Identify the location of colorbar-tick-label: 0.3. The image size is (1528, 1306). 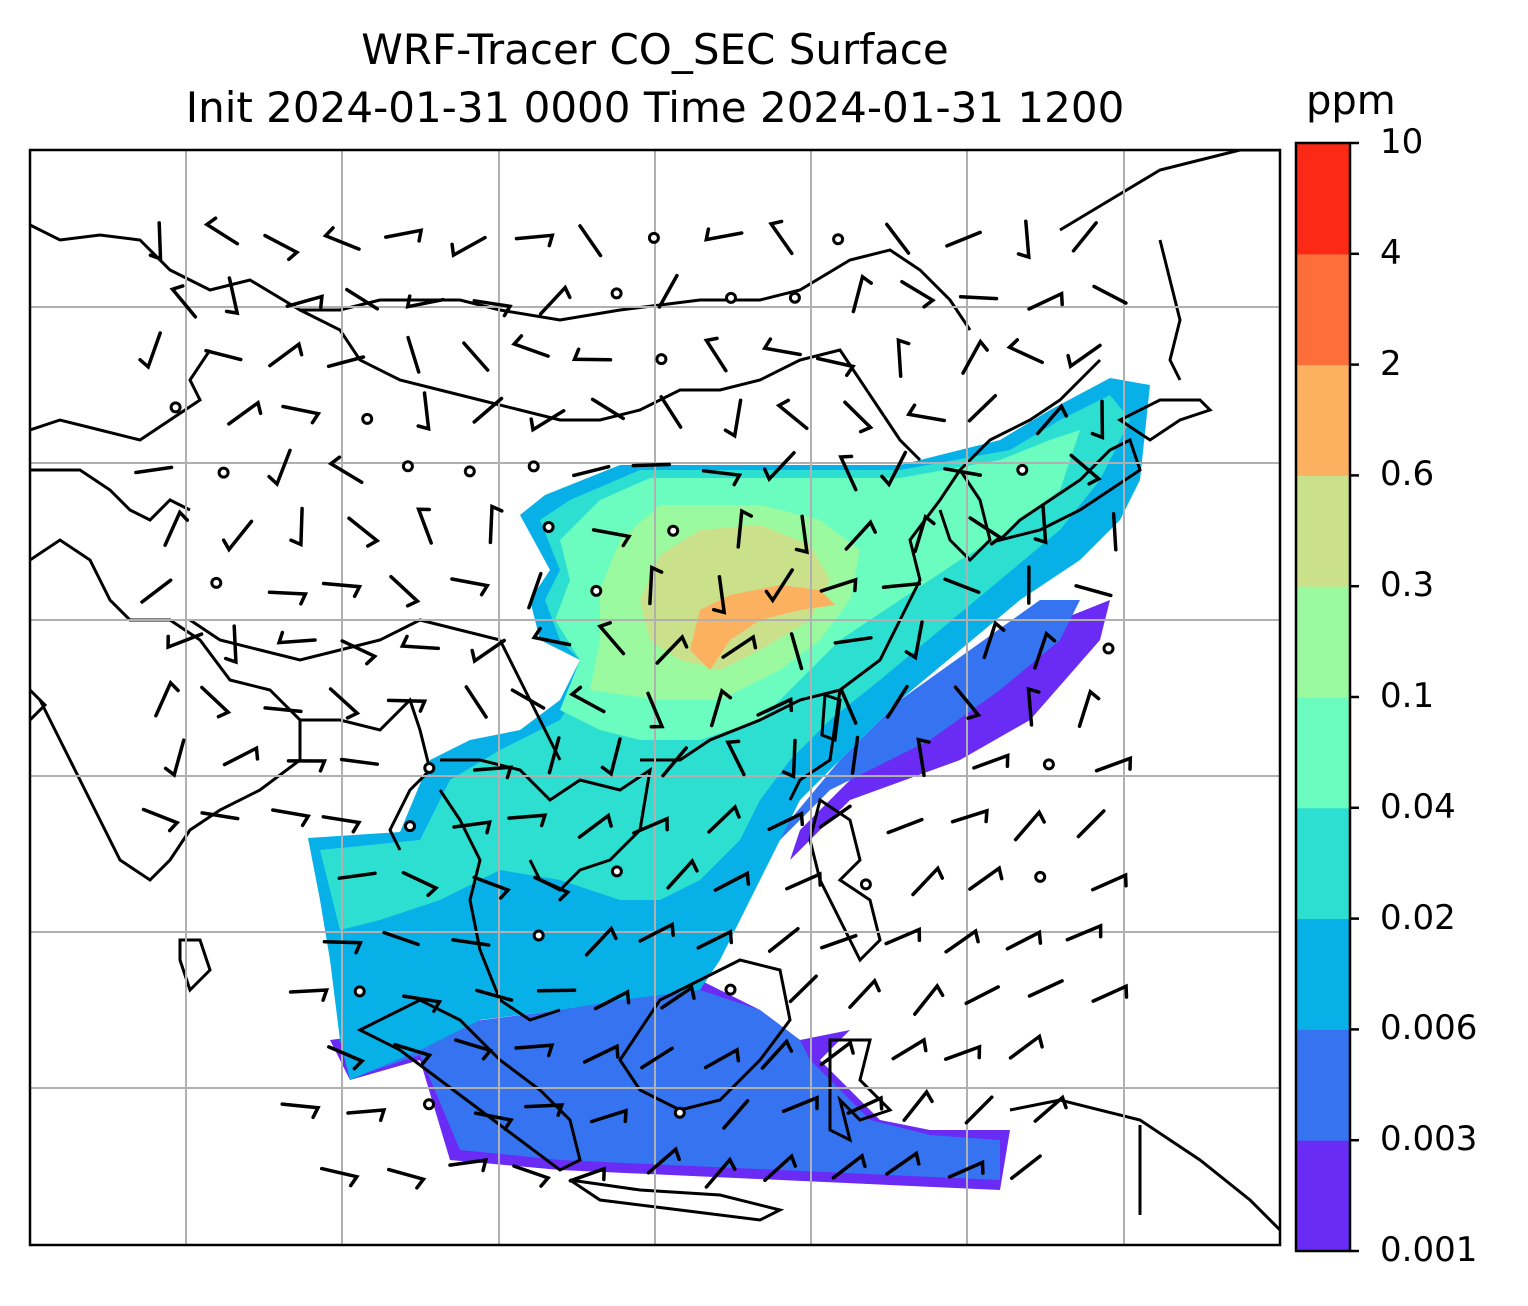
(1407, 585).